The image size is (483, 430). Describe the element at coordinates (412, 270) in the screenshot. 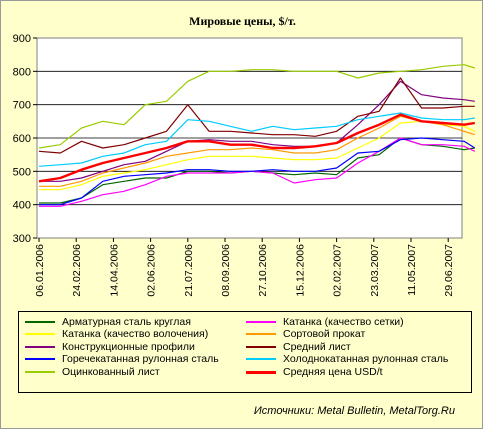

I see `x-tick-label: 11.05.2007` at that location.